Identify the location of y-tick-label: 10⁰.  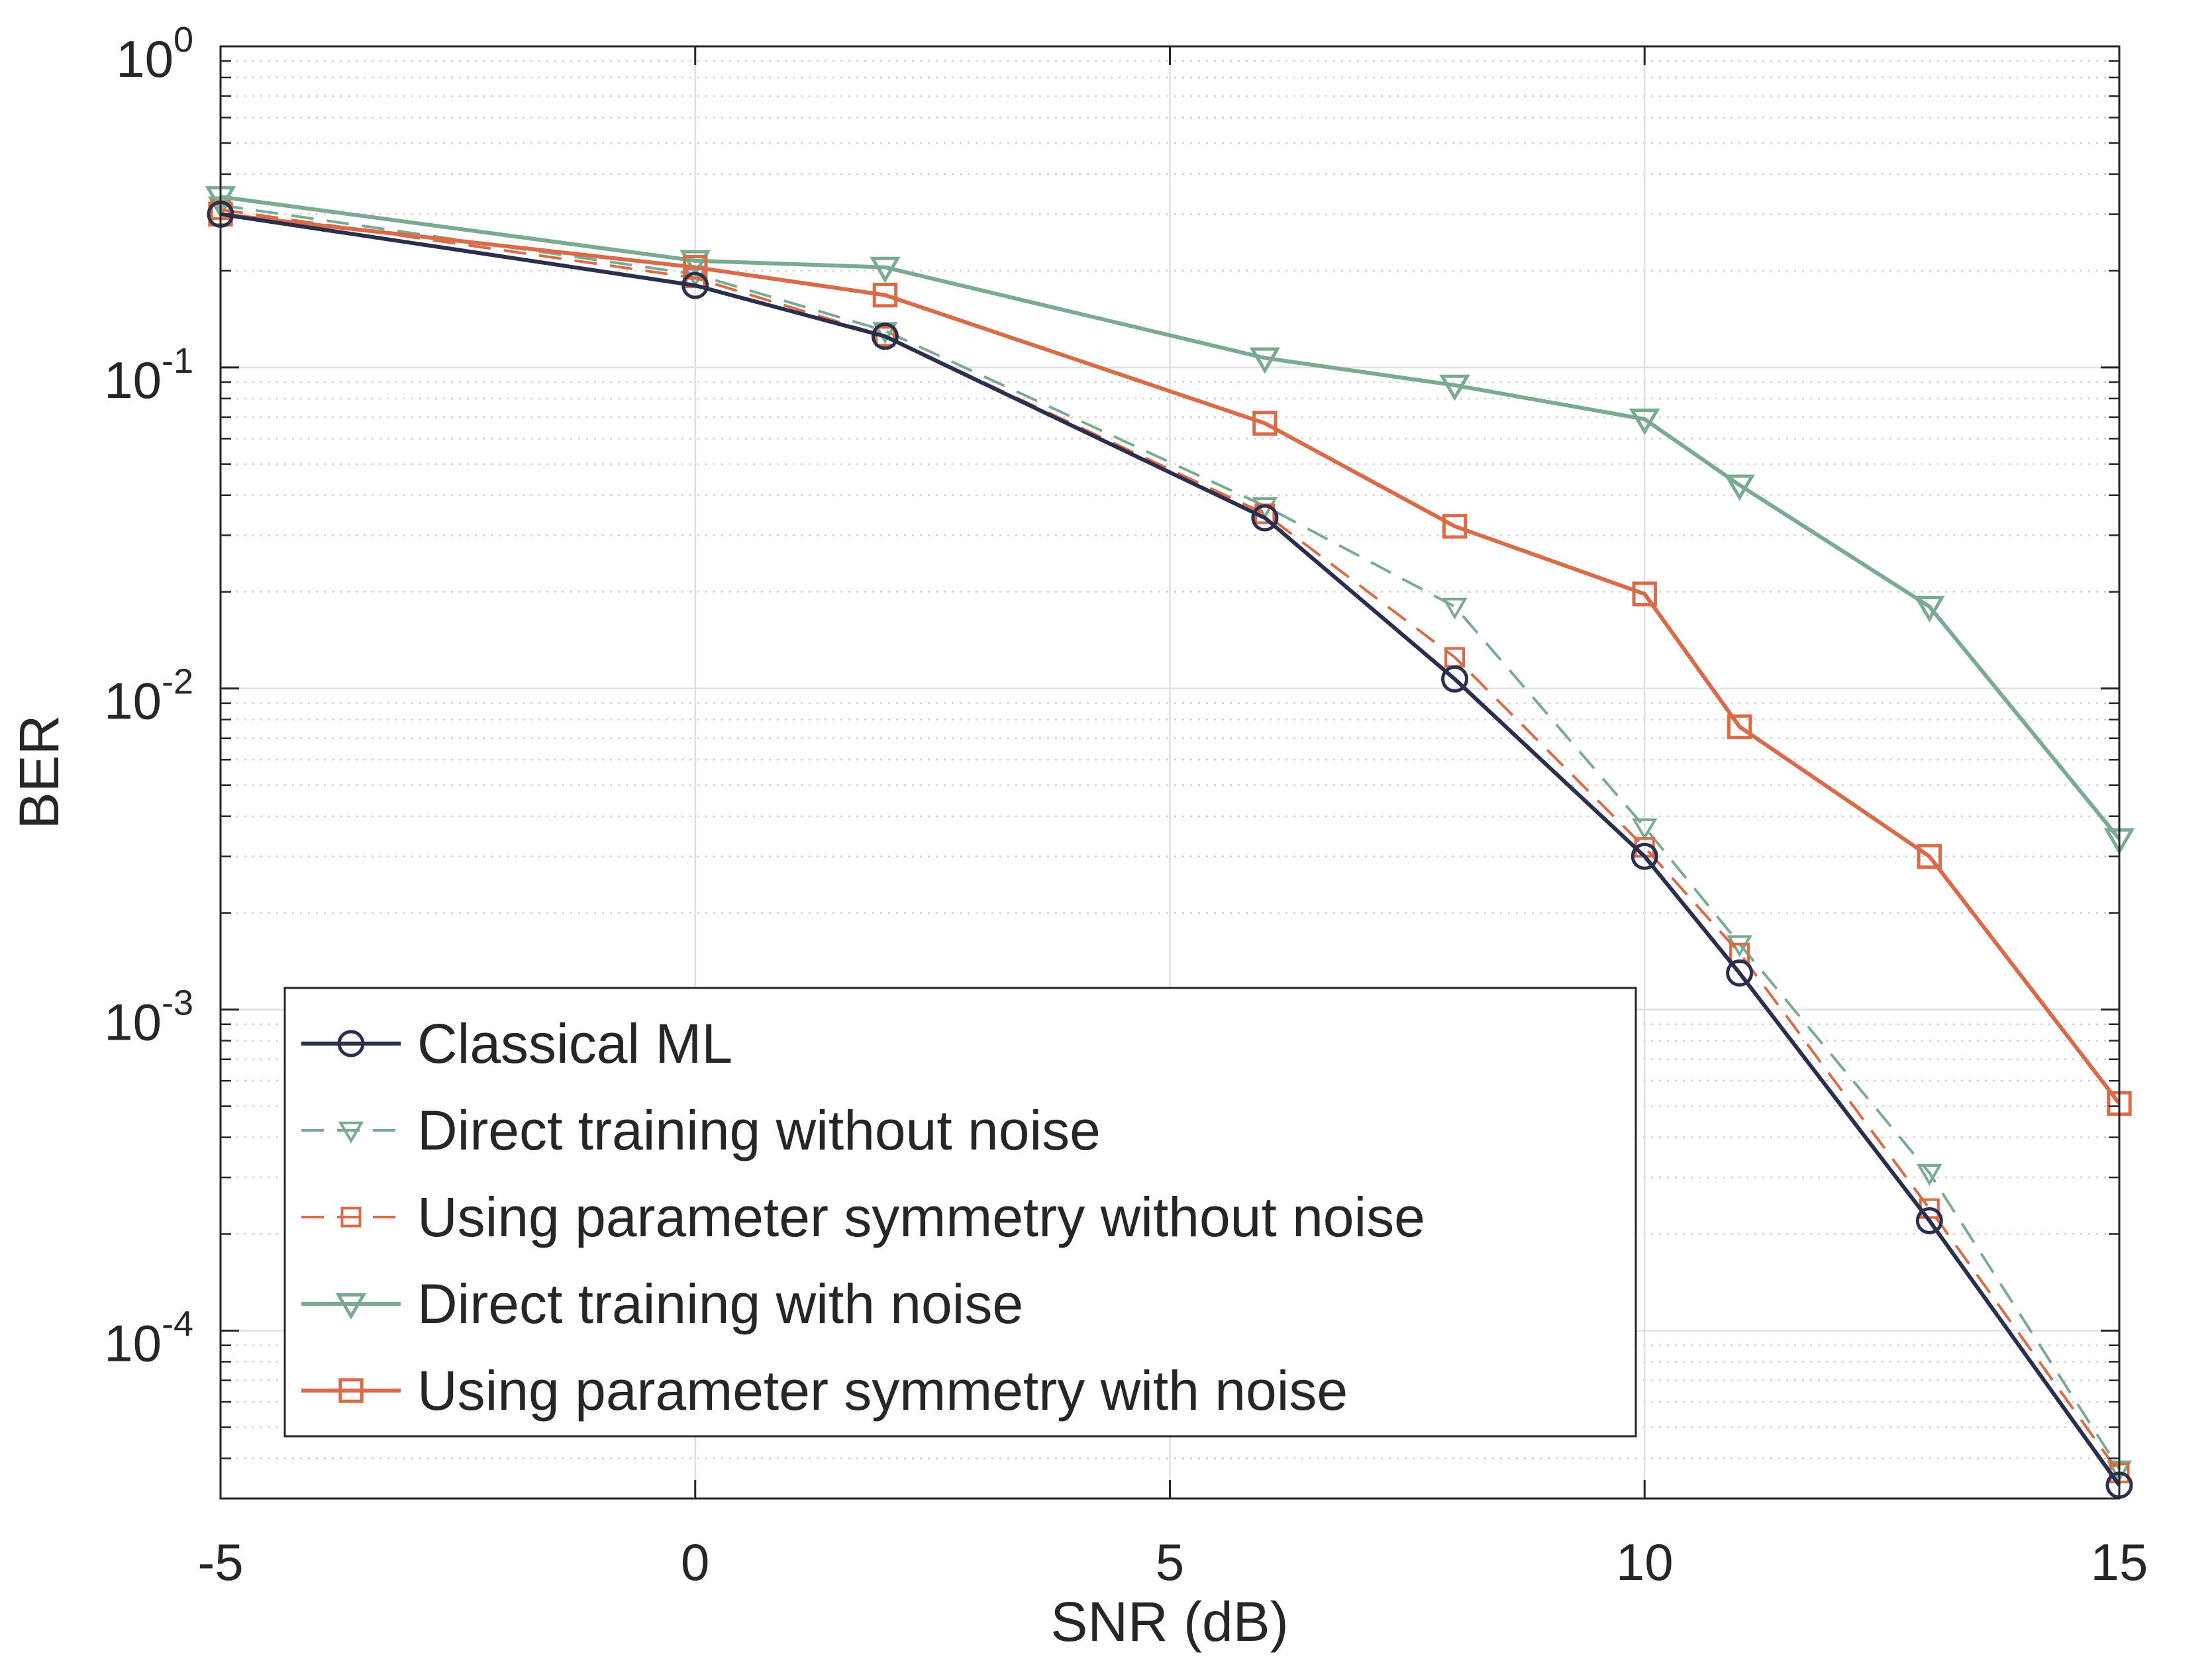
(154, 54).